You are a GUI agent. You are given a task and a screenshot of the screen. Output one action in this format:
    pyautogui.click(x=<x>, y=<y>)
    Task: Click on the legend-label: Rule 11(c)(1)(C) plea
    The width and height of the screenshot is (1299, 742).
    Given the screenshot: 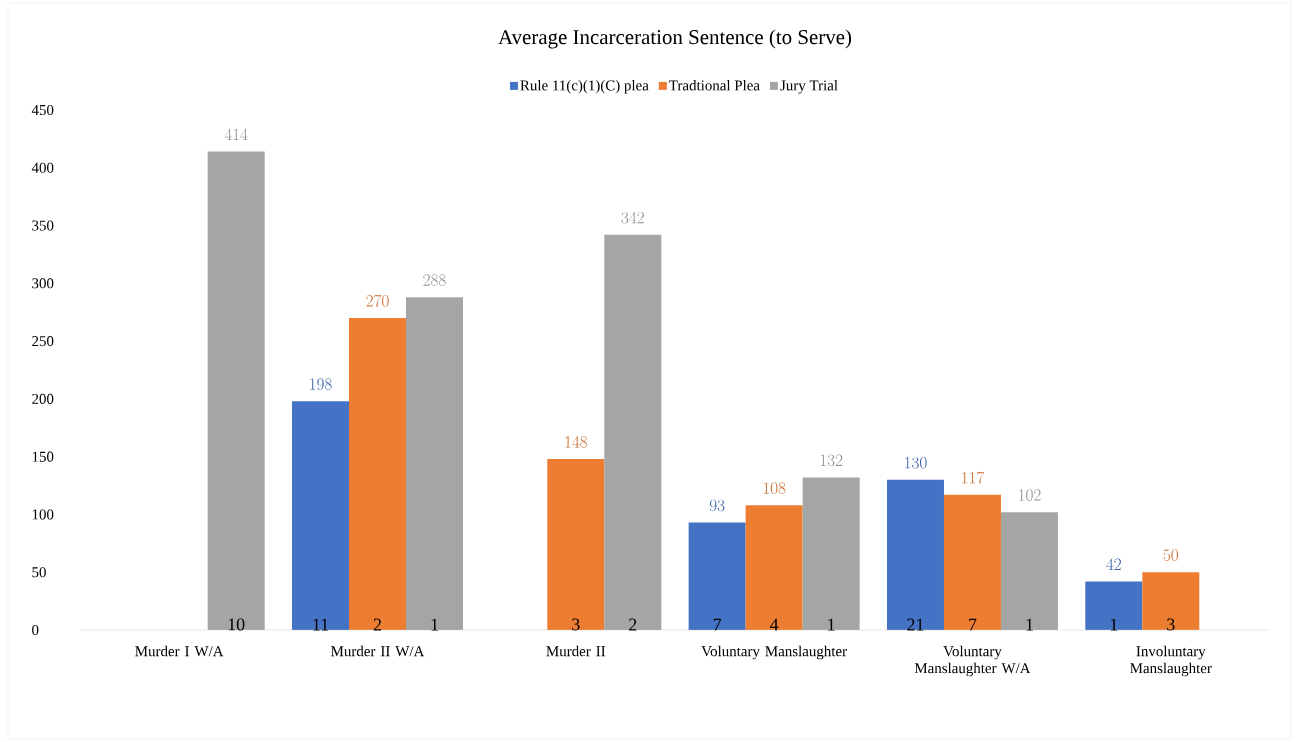 What is the action you would take?
    pyautogui.click(x=584, y=86)
    